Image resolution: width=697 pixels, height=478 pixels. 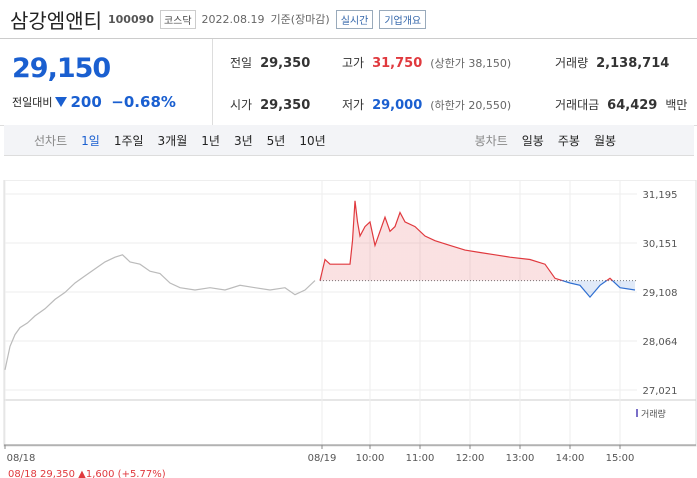 I want to click on info-cell: 거래량 2,138,714, so click(x=612, y=62).